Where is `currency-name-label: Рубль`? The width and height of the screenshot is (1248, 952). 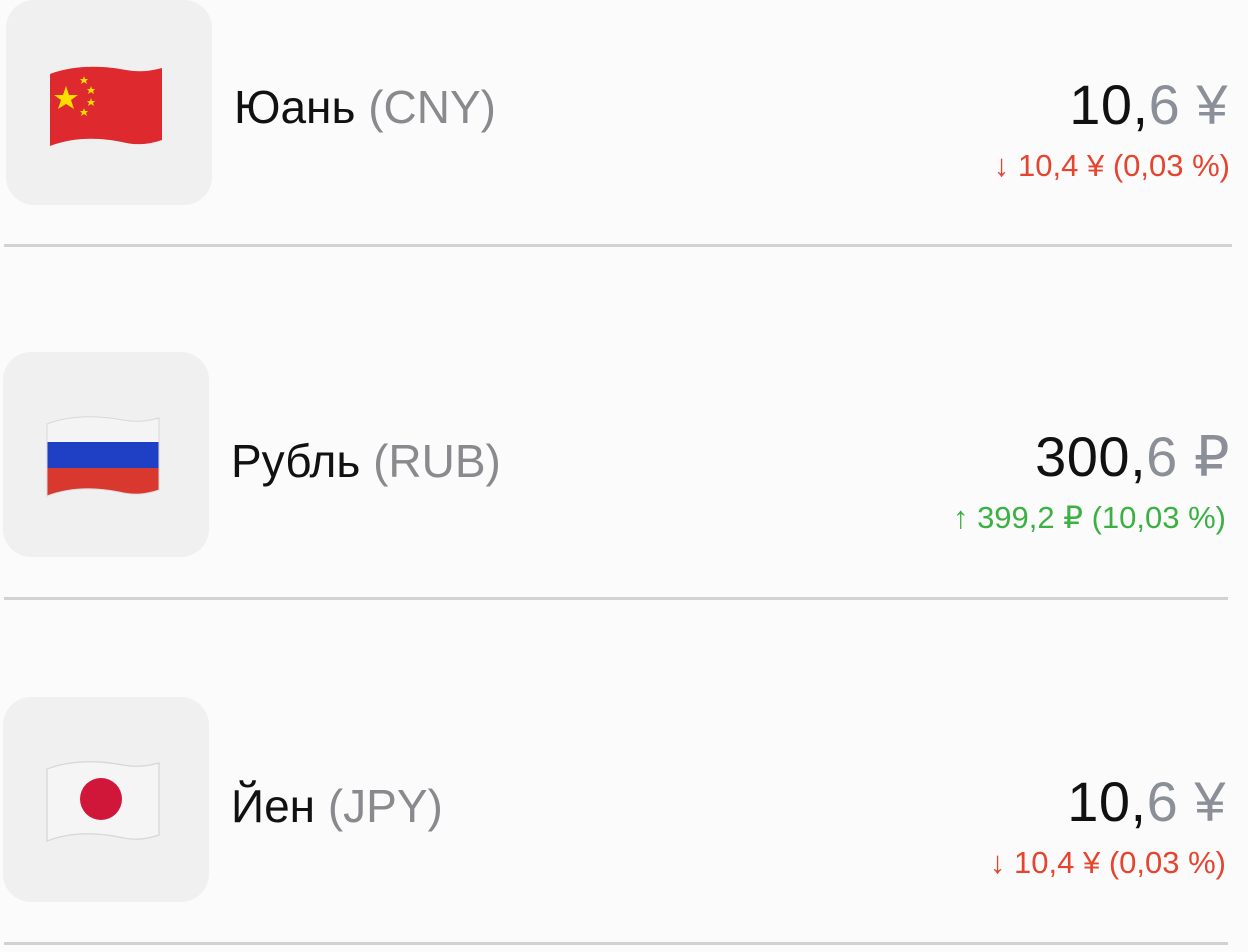
currency-name-label: Рубль is located at coordinates (296, 461).